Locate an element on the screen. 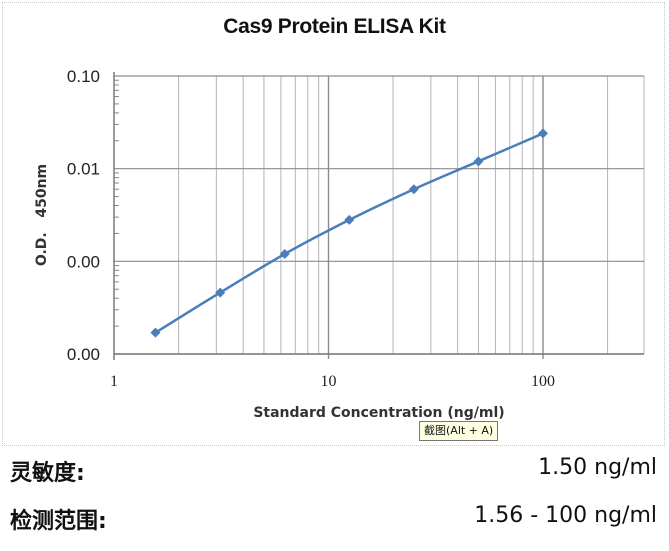 The height and width of the screenshot is (551, 669). sensitivity-row: 灵敏度: 1.50 ng/ml is located at coordinates (334, 473).